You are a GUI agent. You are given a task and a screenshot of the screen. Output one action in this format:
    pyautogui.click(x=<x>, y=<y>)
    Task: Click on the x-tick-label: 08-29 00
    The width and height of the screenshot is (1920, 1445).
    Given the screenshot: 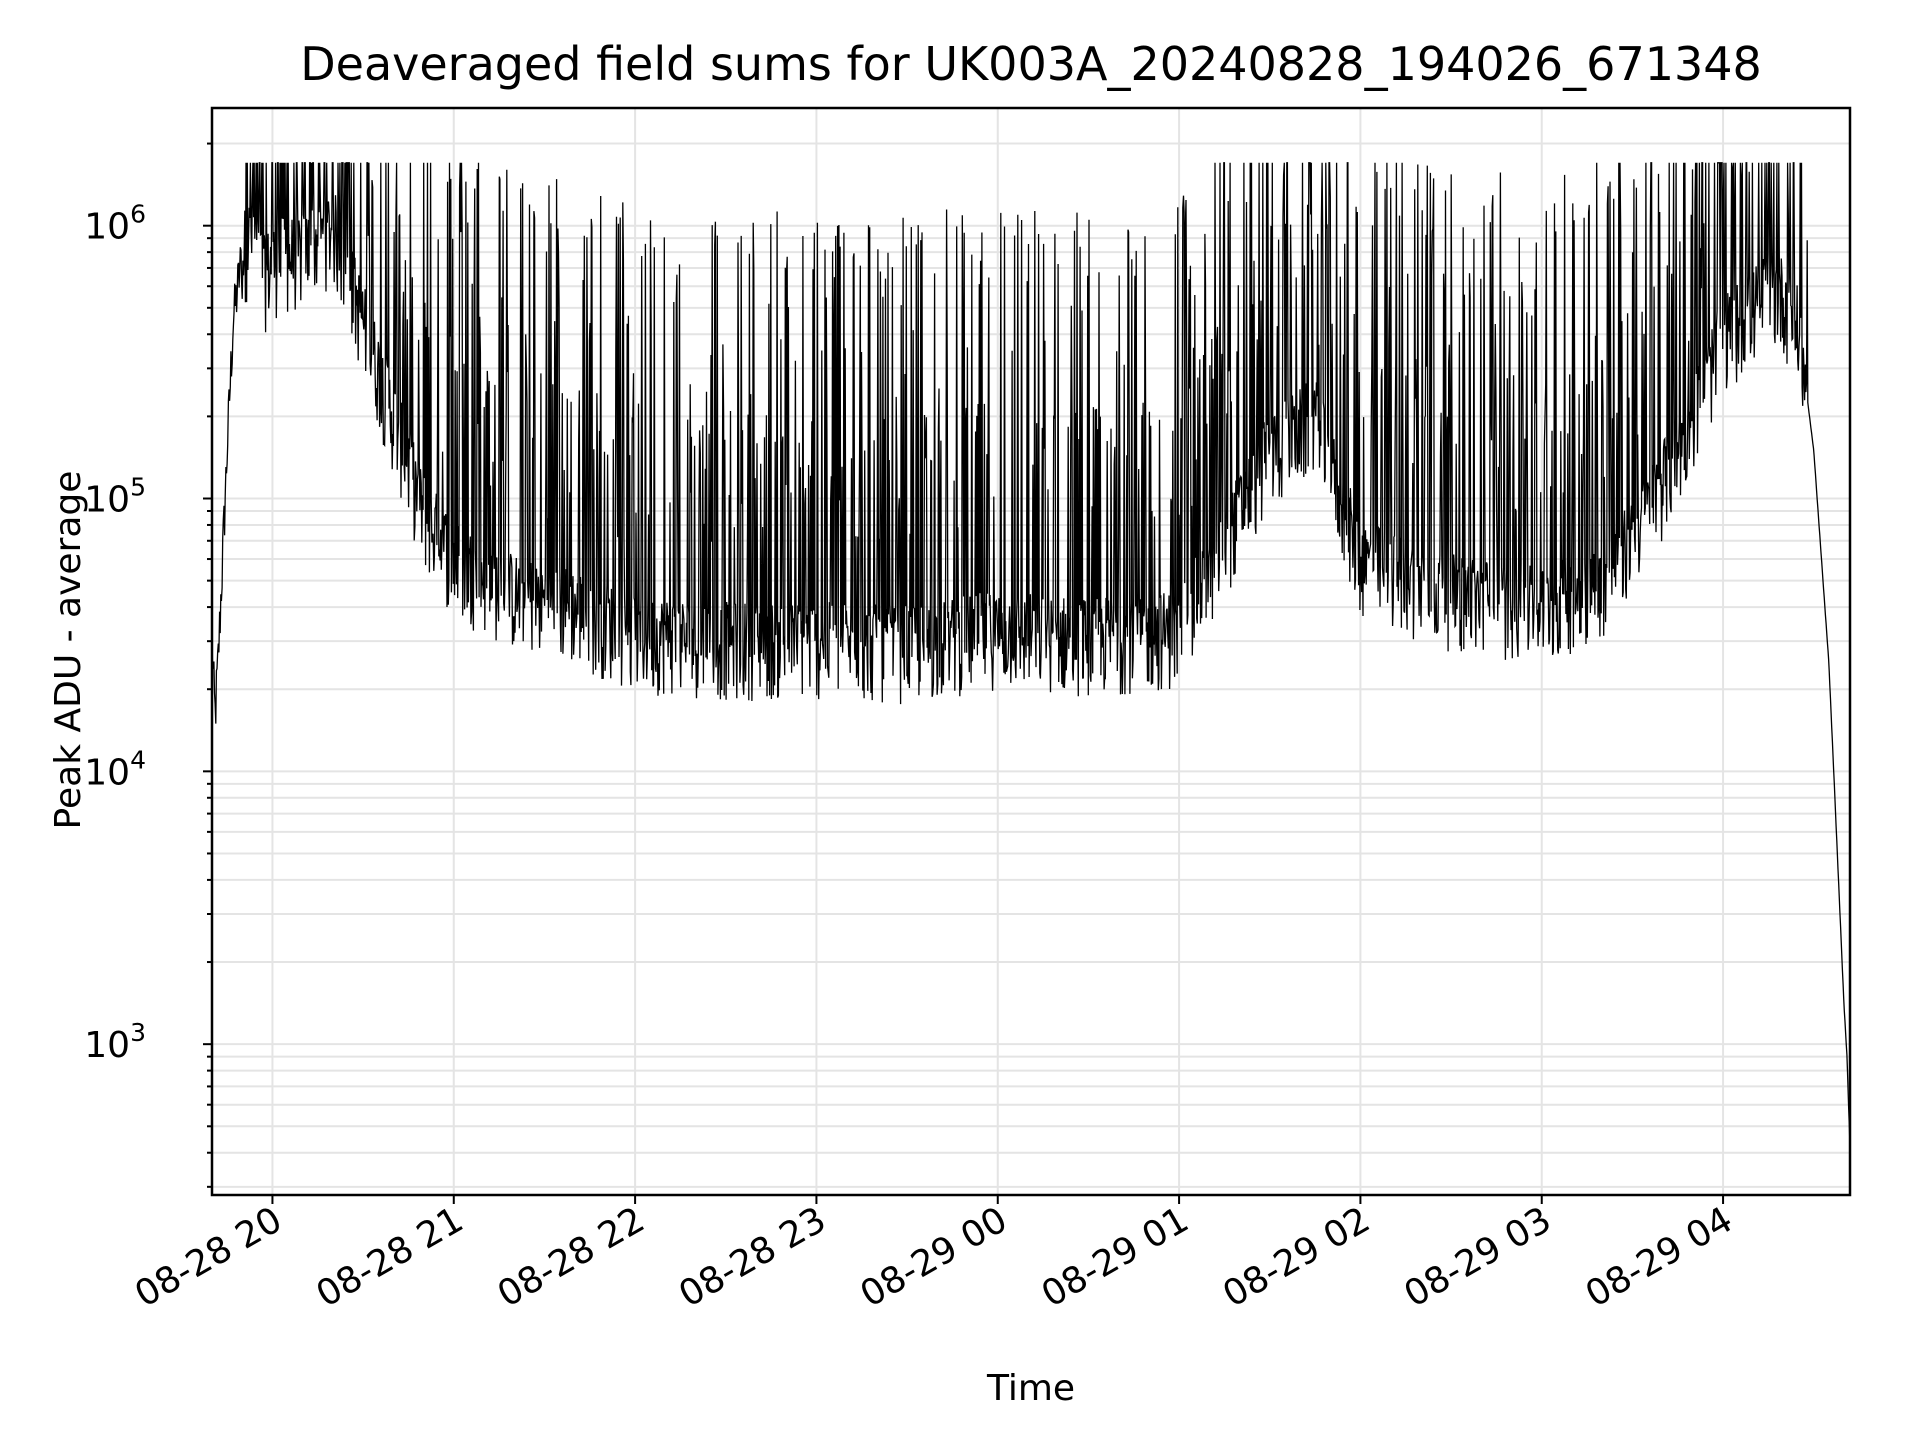 What is the action you would take?
    pyautogui.click(x=934, y=1257)
    